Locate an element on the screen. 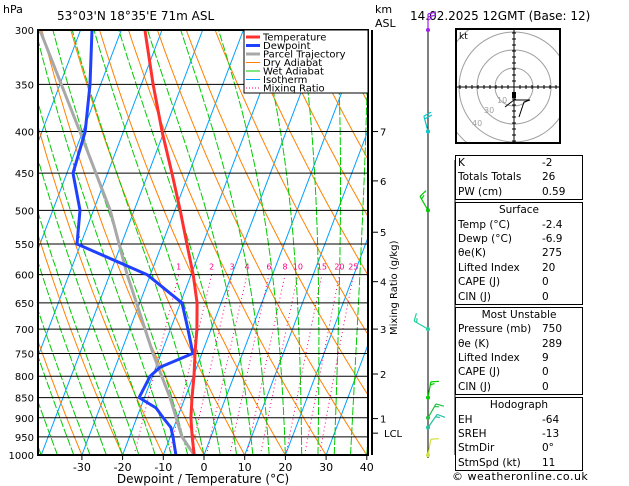 This screenshot has height=486, width=629. pressure-tick-label: 500 is located at coordinates (24, 211).